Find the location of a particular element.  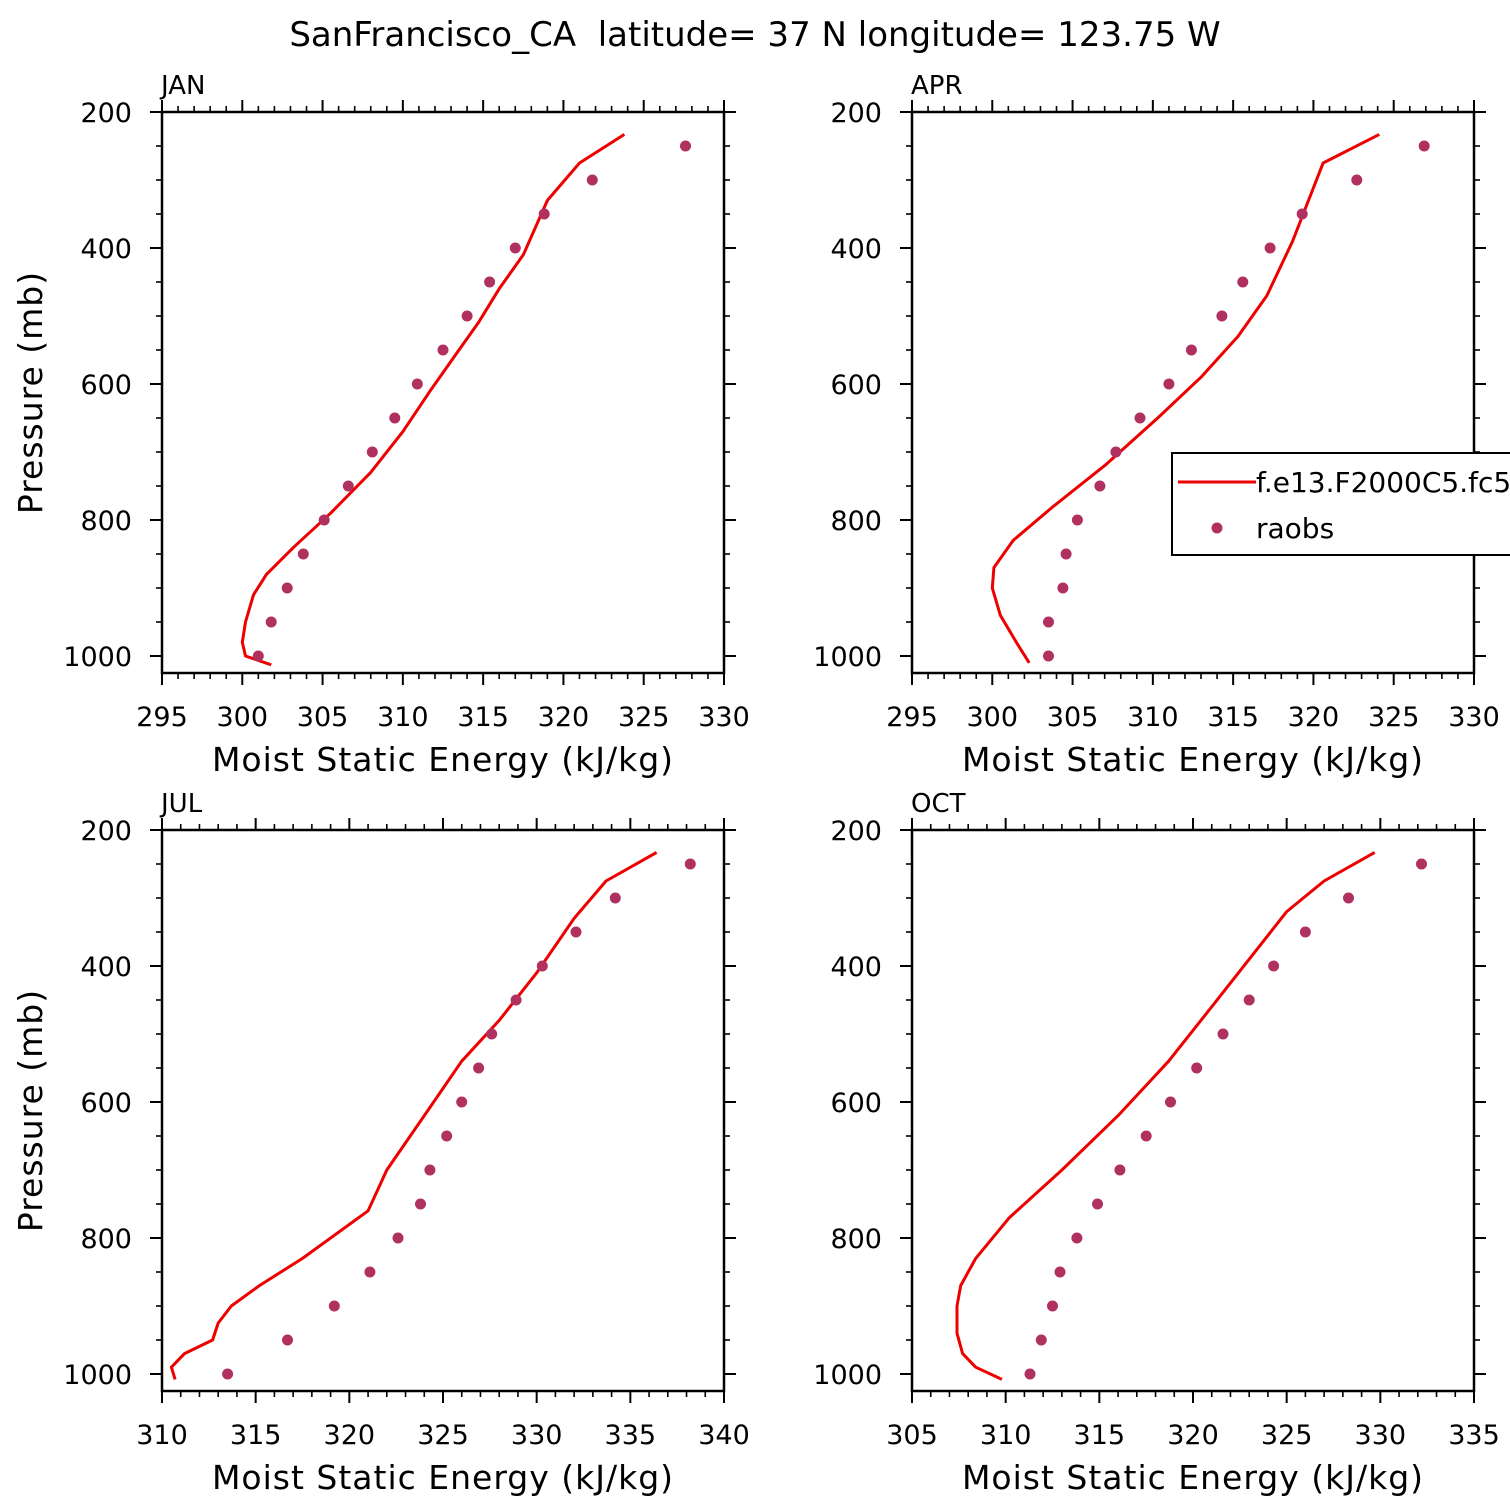

legend-obs-swatch is located at coordinates (1217, 528).